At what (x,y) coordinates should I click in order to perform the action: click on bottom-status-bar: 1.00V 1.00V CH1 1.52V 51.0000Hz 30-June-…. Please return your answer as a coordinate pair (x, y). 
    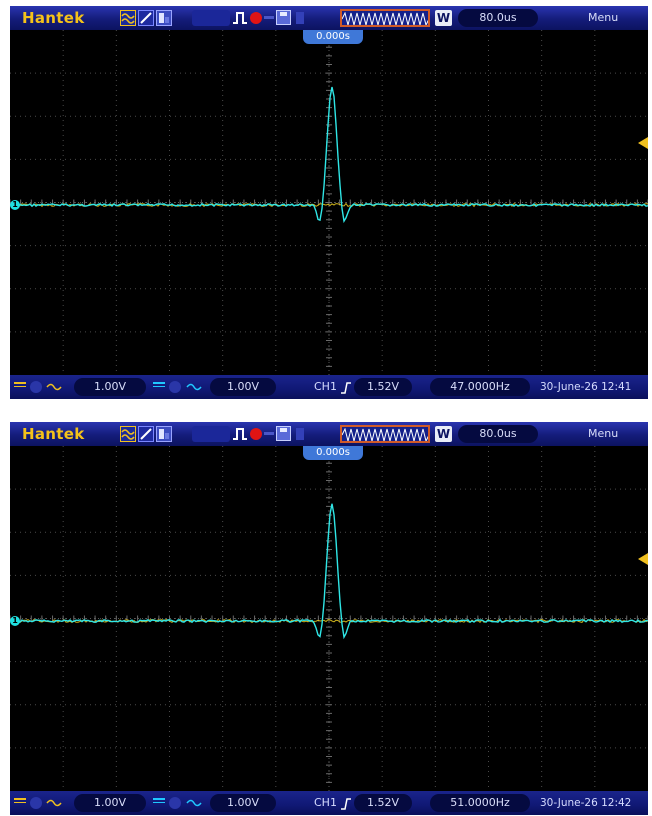
    Looking at the image, I should click on (329, 803).